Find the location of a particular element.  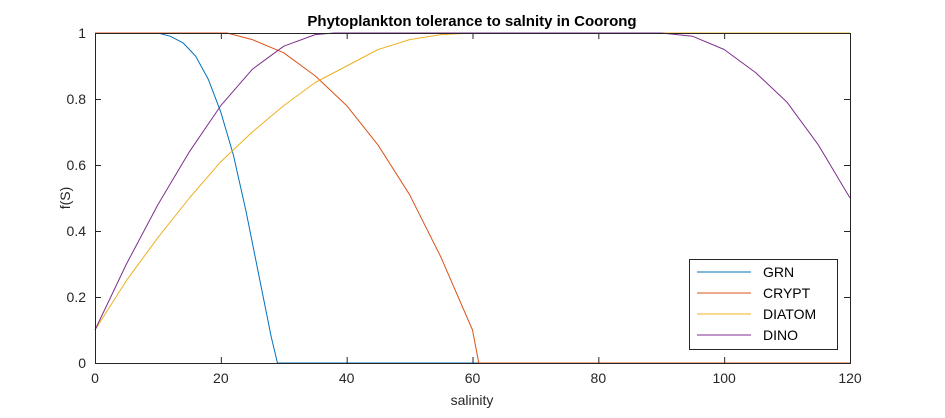

x-tick-label: 100 is located at coordinates (724, 378).